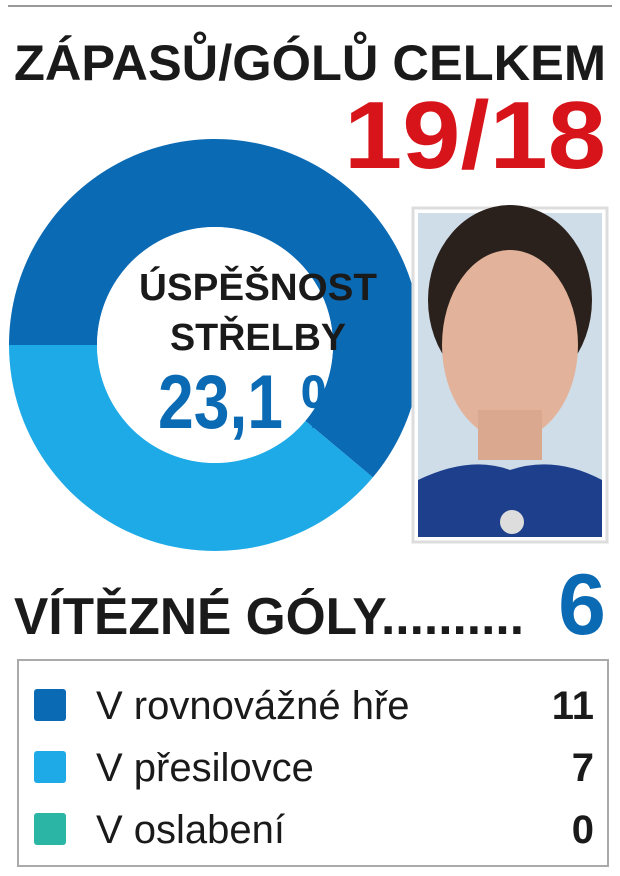 The image size is (620, 876). Describe the element at coordinates (258, 402) in the screenshot. I see `center-value: 23,1 %` at that location.